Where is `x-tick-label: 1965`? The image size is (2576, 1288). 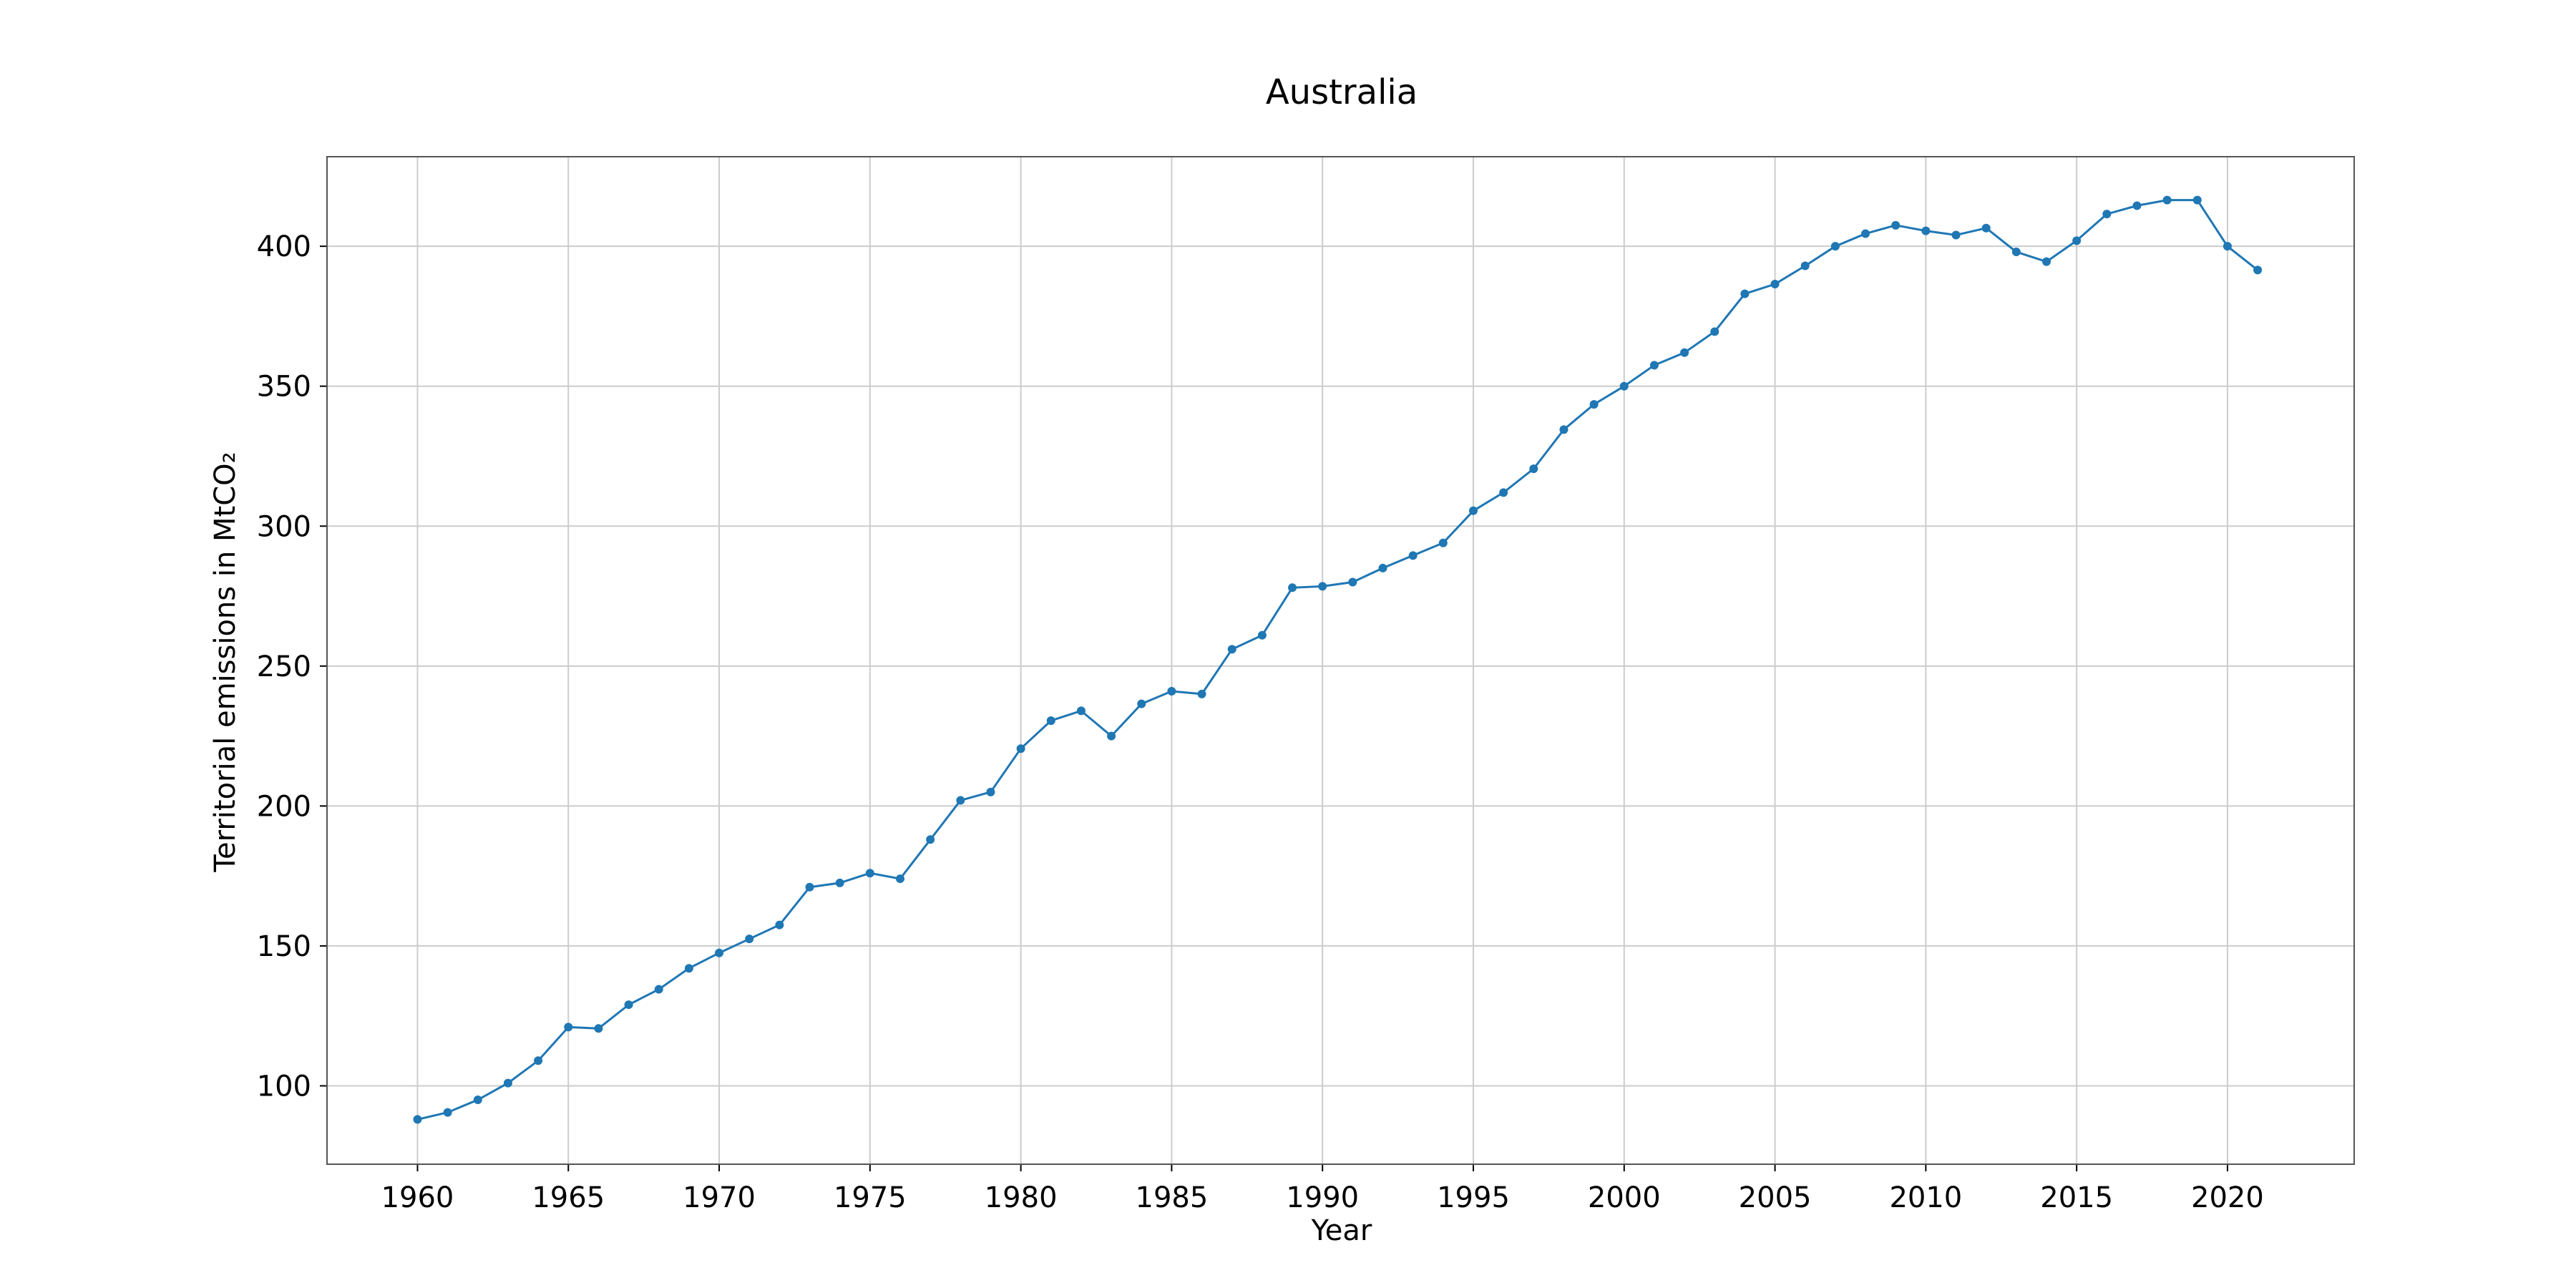 x-tick-label: 1965 is located at coordinates (568, 1197).